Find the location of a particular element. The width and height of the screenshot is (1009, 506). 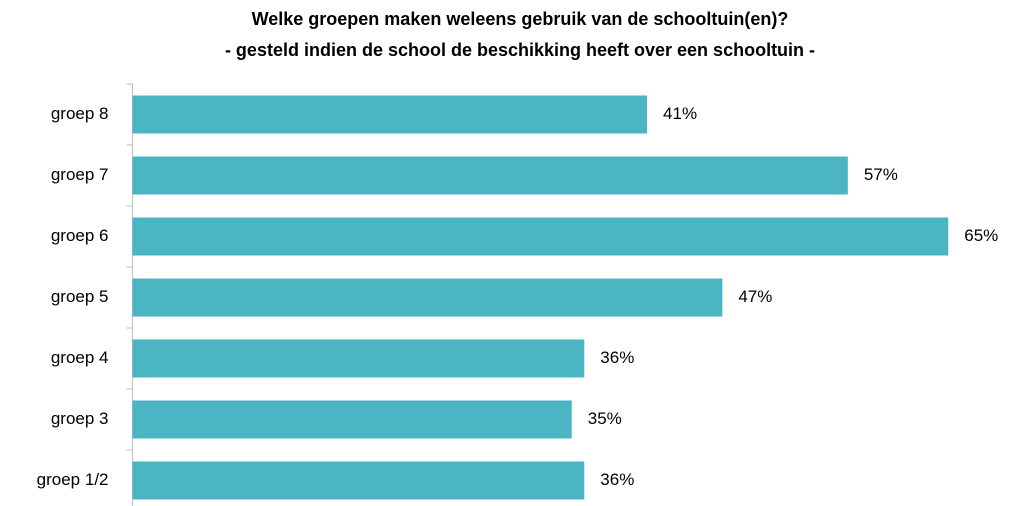

data-label: 57% is located at coordinates (881, 174).